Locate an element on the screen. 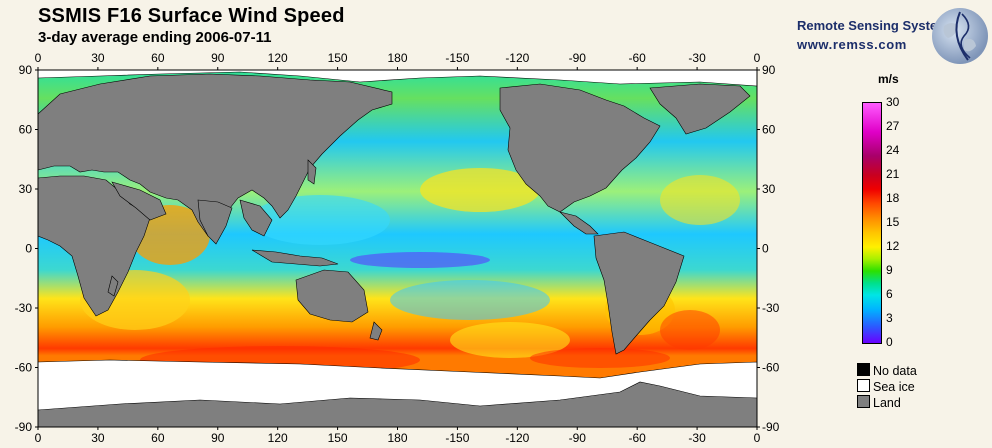  land-africa is located at coordinates (94, 246).